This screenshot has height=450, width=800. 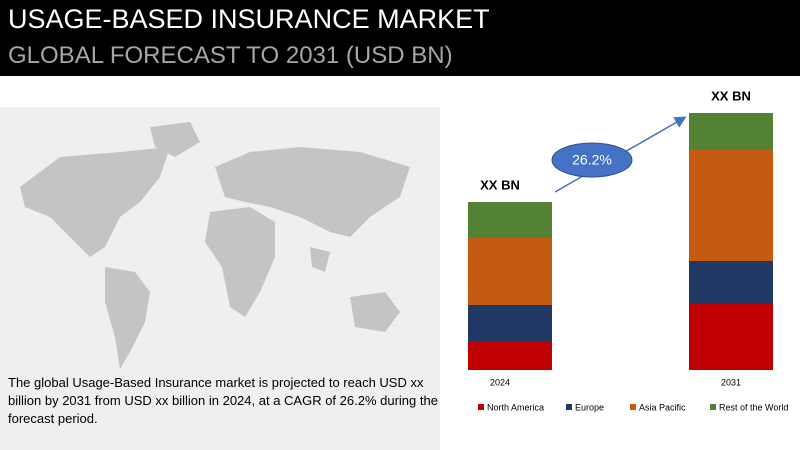 What do you see at coordinates (753, 407) in the screenshot?
I see `legend-label: Rest of the World` at bounding box center [753, 407].